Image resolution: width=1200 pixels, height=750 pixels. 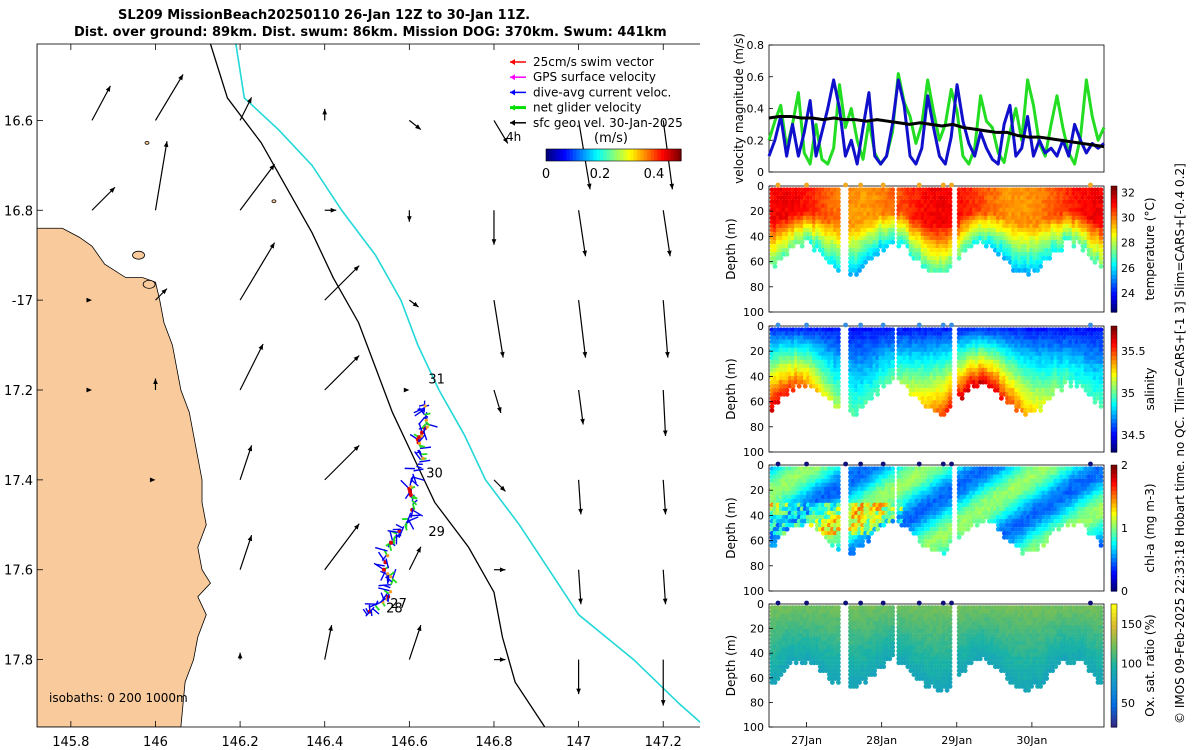 What do you see at coordinates (731, 388) in the screenshot?
I see `y-axis-label: Depth (m)` at bounding box center [731, 388].